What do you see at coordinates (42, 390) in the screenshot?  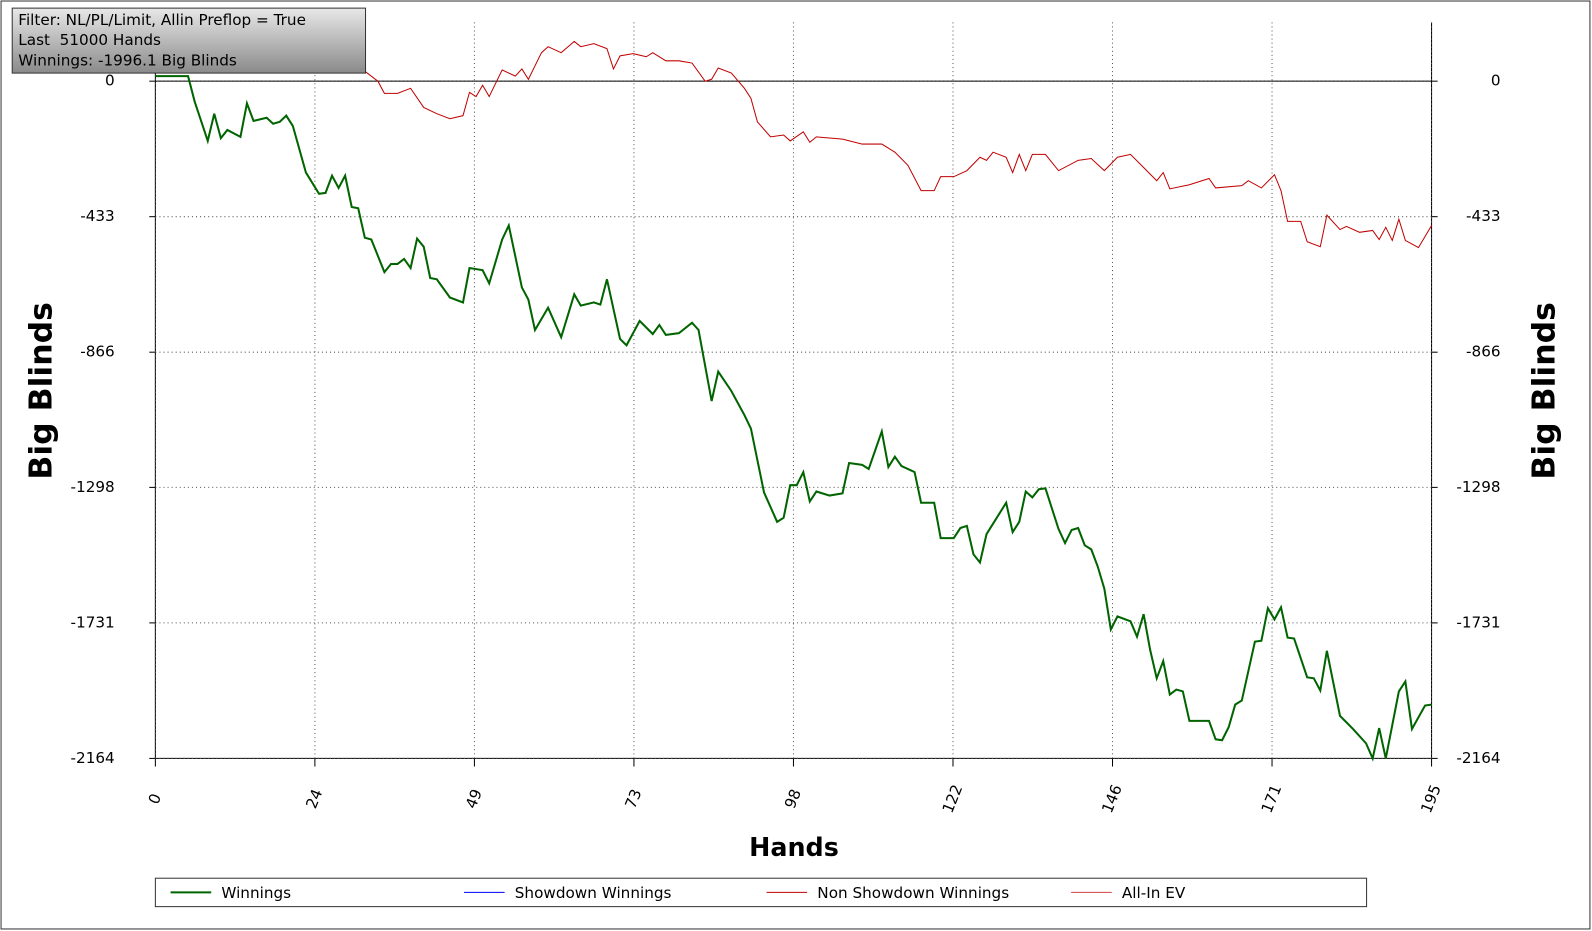 I see `y-axis-title: Big Blinds` at bounding box center [42, 390].